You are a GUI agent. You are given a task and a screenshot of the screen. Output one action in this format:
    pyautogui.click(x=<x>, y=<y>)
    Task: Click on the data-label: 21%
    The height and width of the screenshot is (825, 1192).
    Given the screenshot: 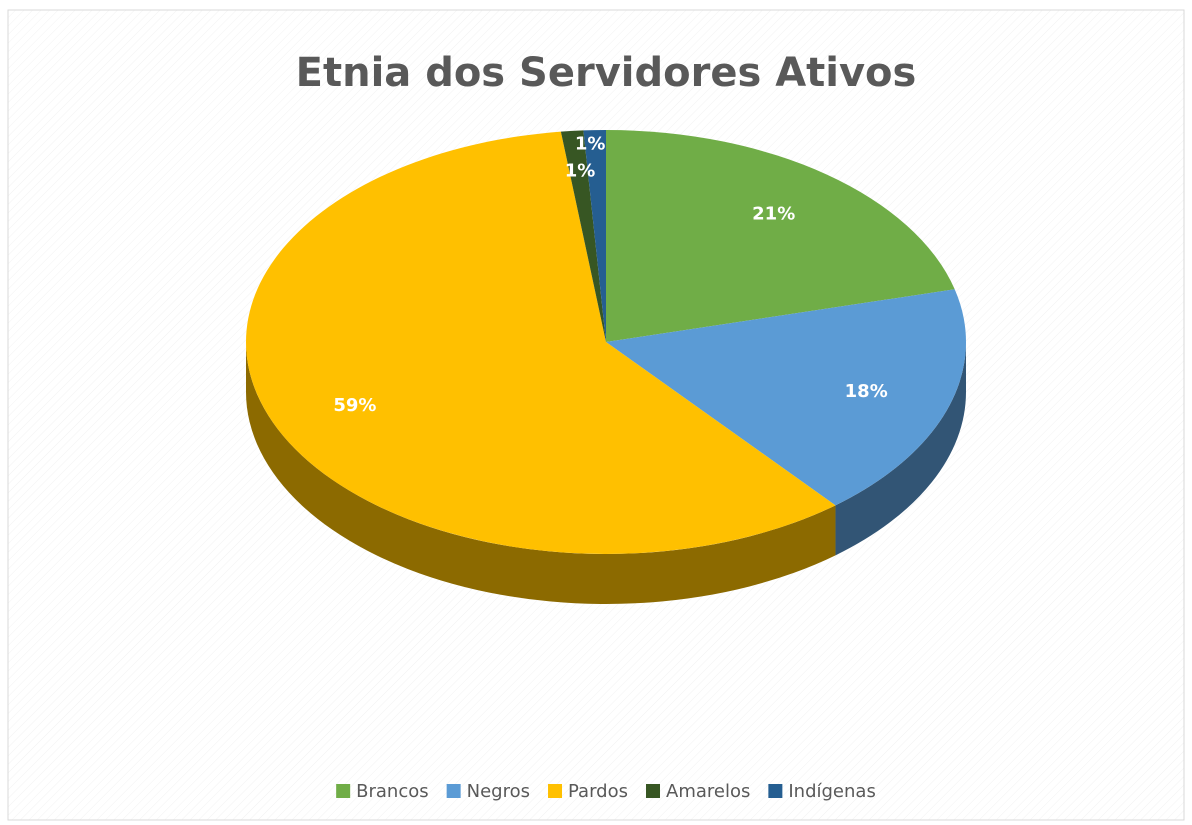 What is the action you would take?
    pyautogui.click(x=773, y=214)
    